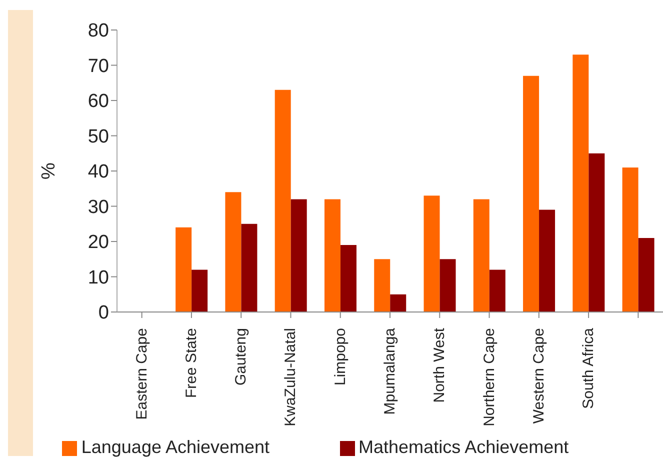 This screenshot has height=458, width=663. Describe the element at coordinates (98, 207) in the screenshot. I see `y-tick-label: 30` at that location.